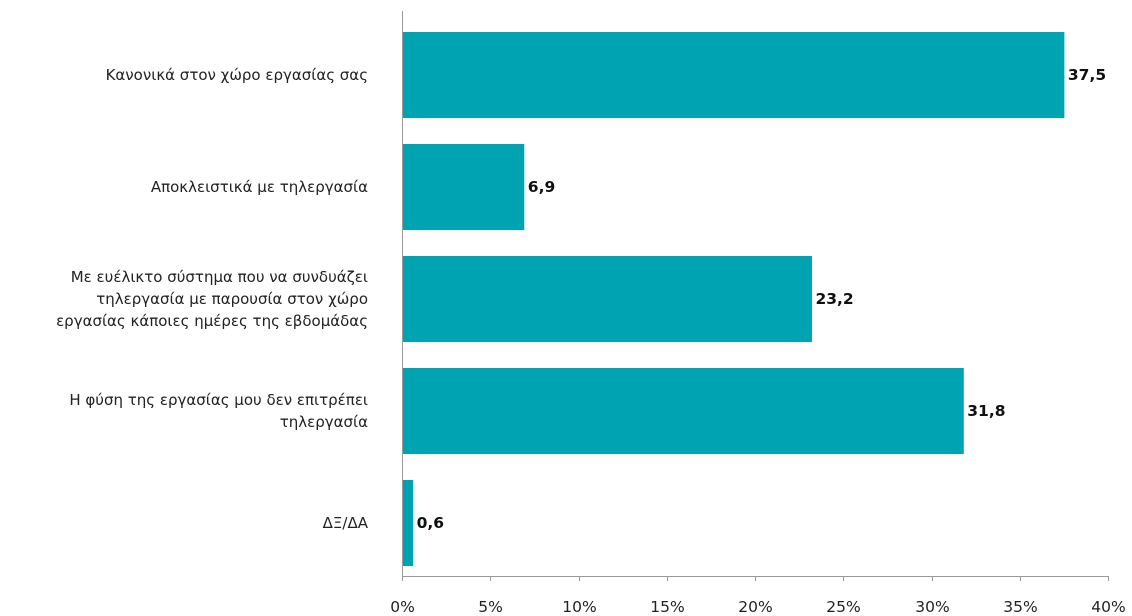 Image resolution: width=1132 pixels, height=616 pixels. I want to click on x-tick-label: 5%, so click(490, 607).